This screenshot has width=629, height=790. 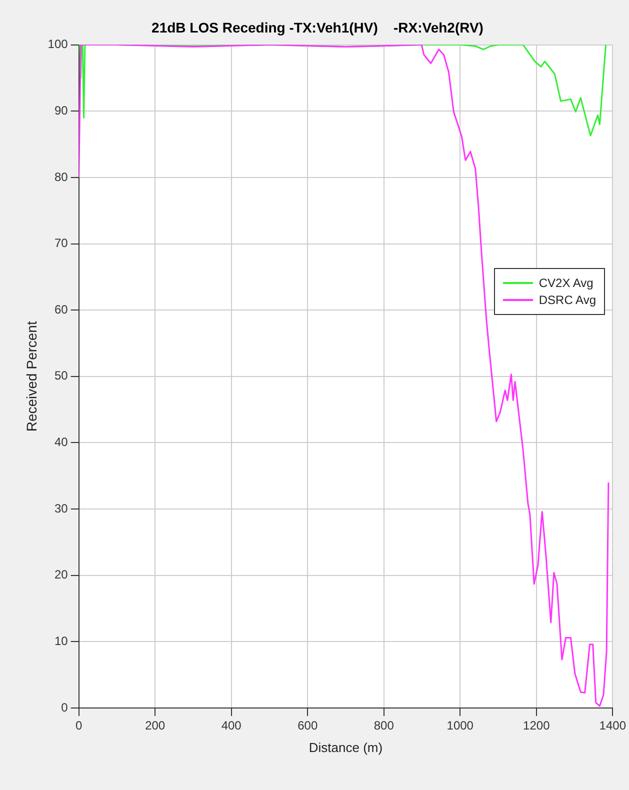 I want to click on y-axis-title: Received Percent, so click(x=31, y=376).